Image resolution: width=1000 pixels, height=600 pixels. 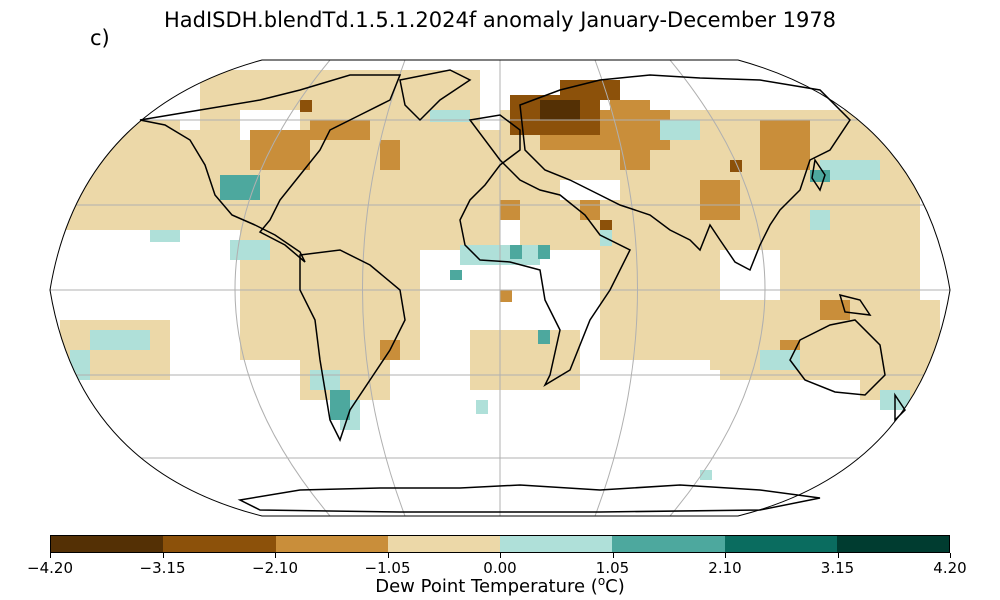 I want to click on colorbar-tick-label: −4.20, so click(x=50, y=568).